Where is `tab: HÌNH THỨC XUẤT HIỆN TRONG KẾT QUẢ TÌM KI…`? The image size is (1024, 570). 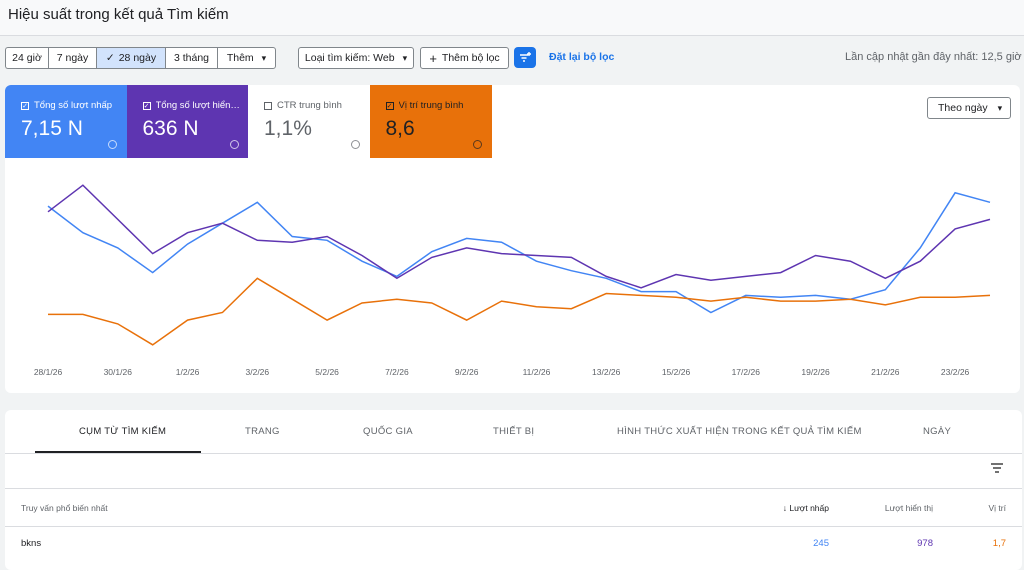
tab: HÌNH THỨC XUẤT HIỆN TRONG KẾT QUẢ TÌM KI… is located at coordinates (739, 431).